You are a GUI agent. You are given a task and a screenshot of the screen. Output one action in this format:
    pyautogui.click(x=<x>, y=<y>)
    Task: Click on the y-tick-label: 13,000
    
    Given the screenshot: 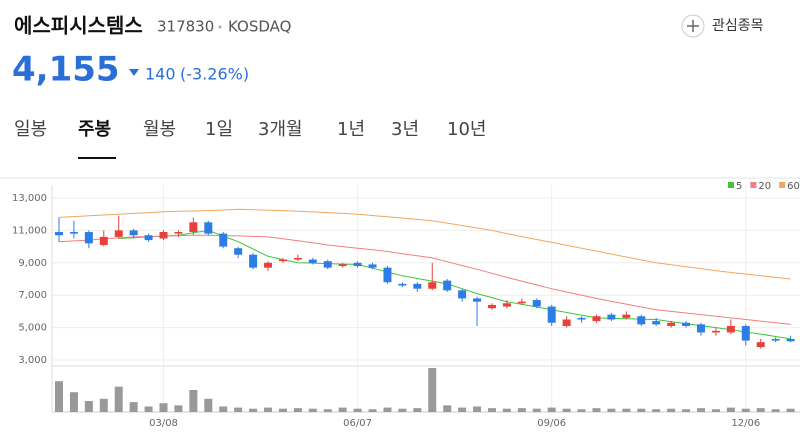 What is the action you would take?
    pyautogui.click(x=29, y=198)
    